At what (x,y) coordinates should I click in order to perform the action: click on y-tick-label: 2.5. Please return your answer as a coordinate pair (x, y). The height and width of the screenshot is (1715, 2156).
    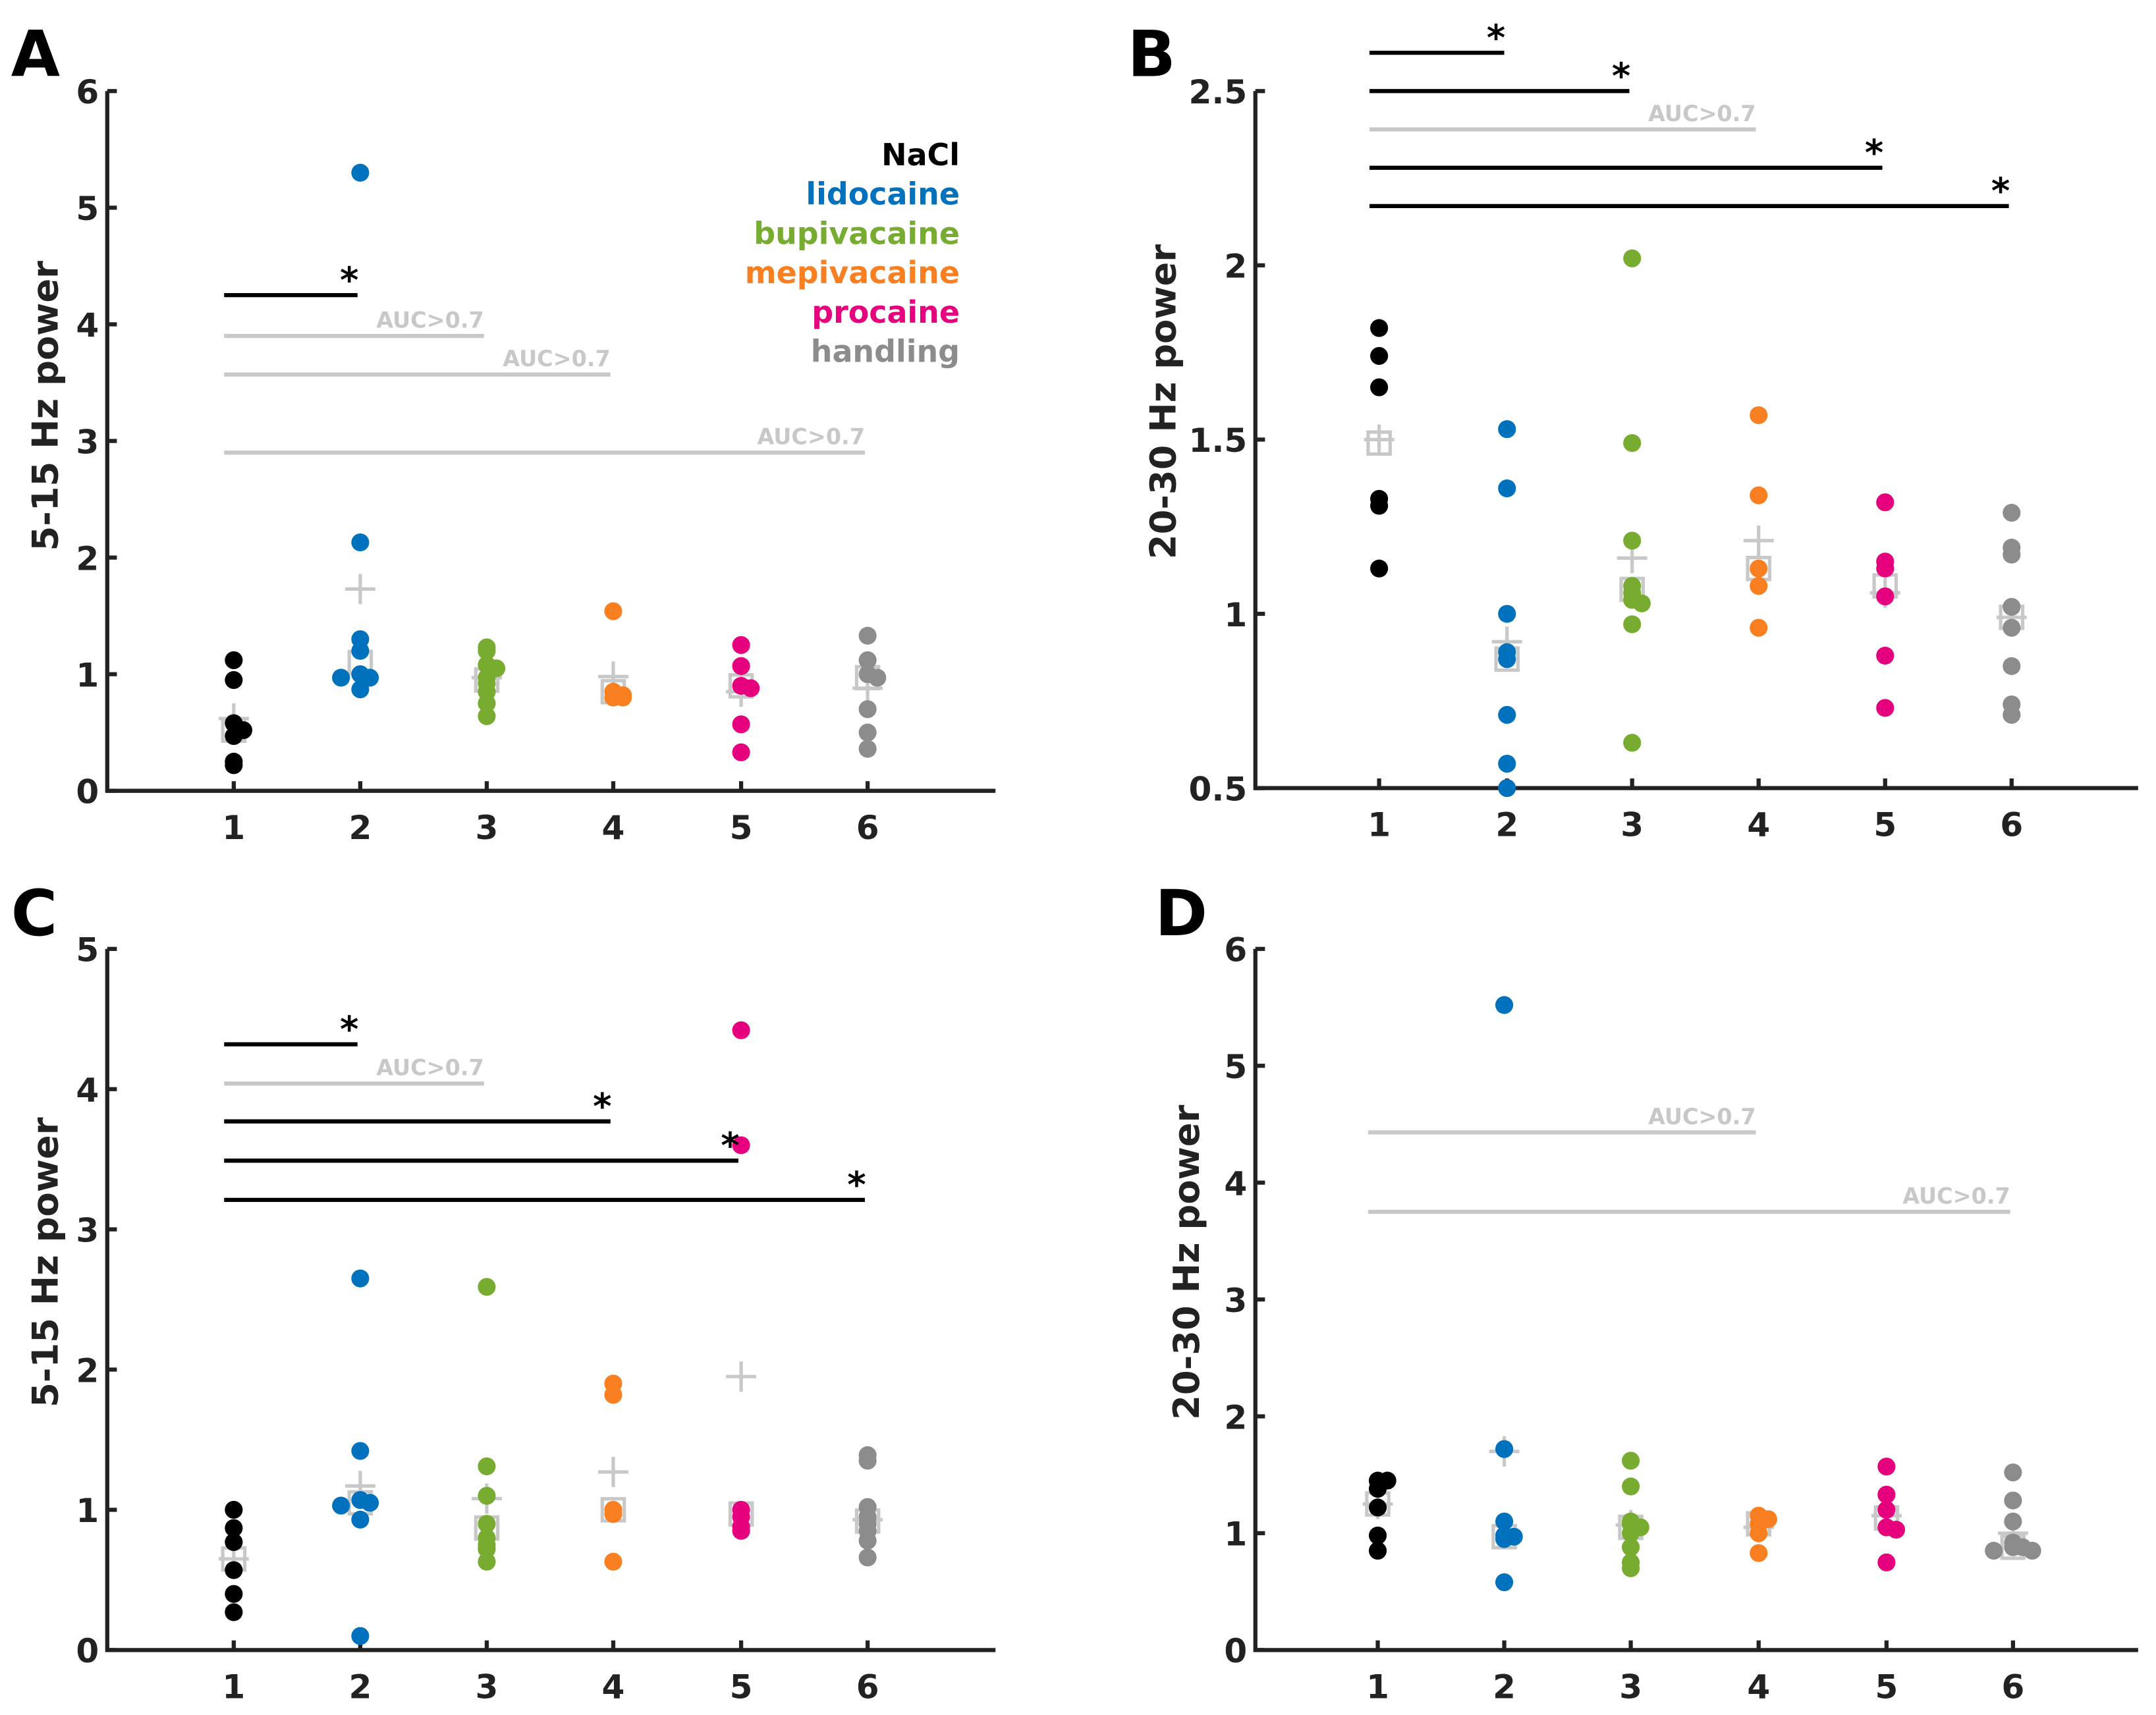
    Looking at the image, I should click on (1218, 92).